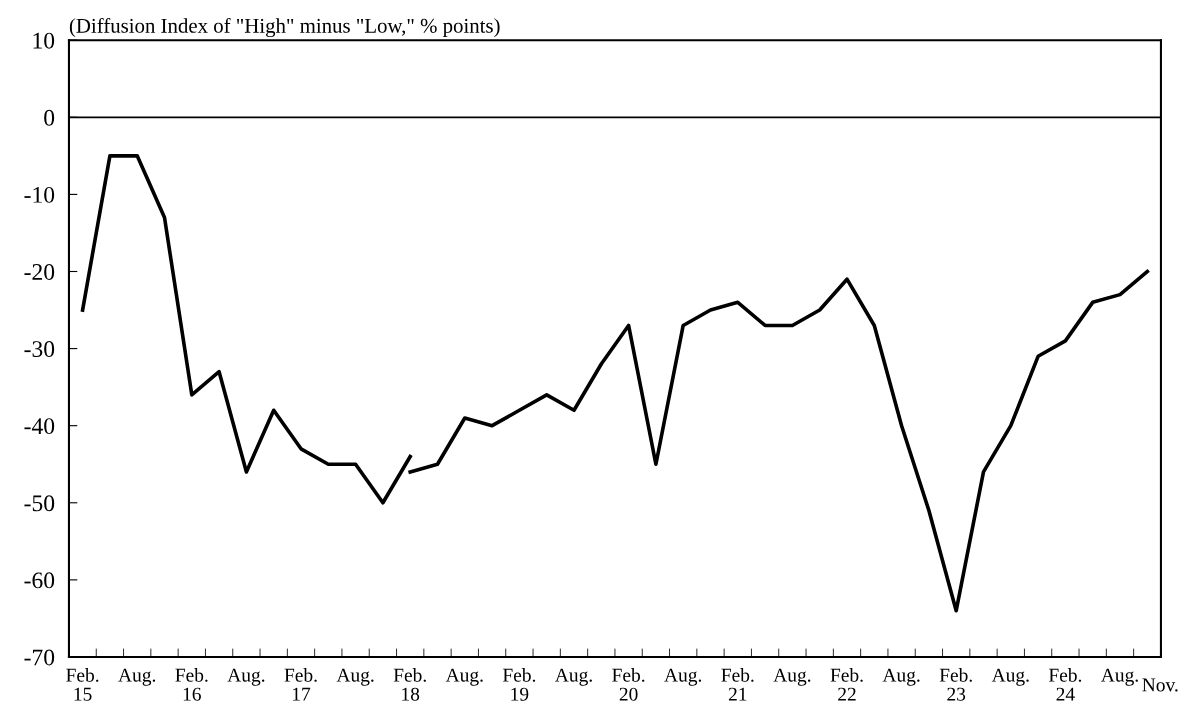 This screenshot has width=1195, height=718. Describe the element at coordinates (82, 684) in the screenshot. I see `x-tick-label: Feb. 15` at that location.